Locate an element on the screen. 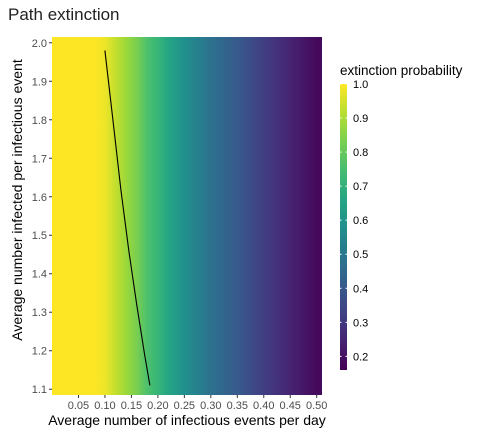 The height and width of the screenshot is (428, 479). legend-tick-label: 0.3 is located at coordinates (360, 323).